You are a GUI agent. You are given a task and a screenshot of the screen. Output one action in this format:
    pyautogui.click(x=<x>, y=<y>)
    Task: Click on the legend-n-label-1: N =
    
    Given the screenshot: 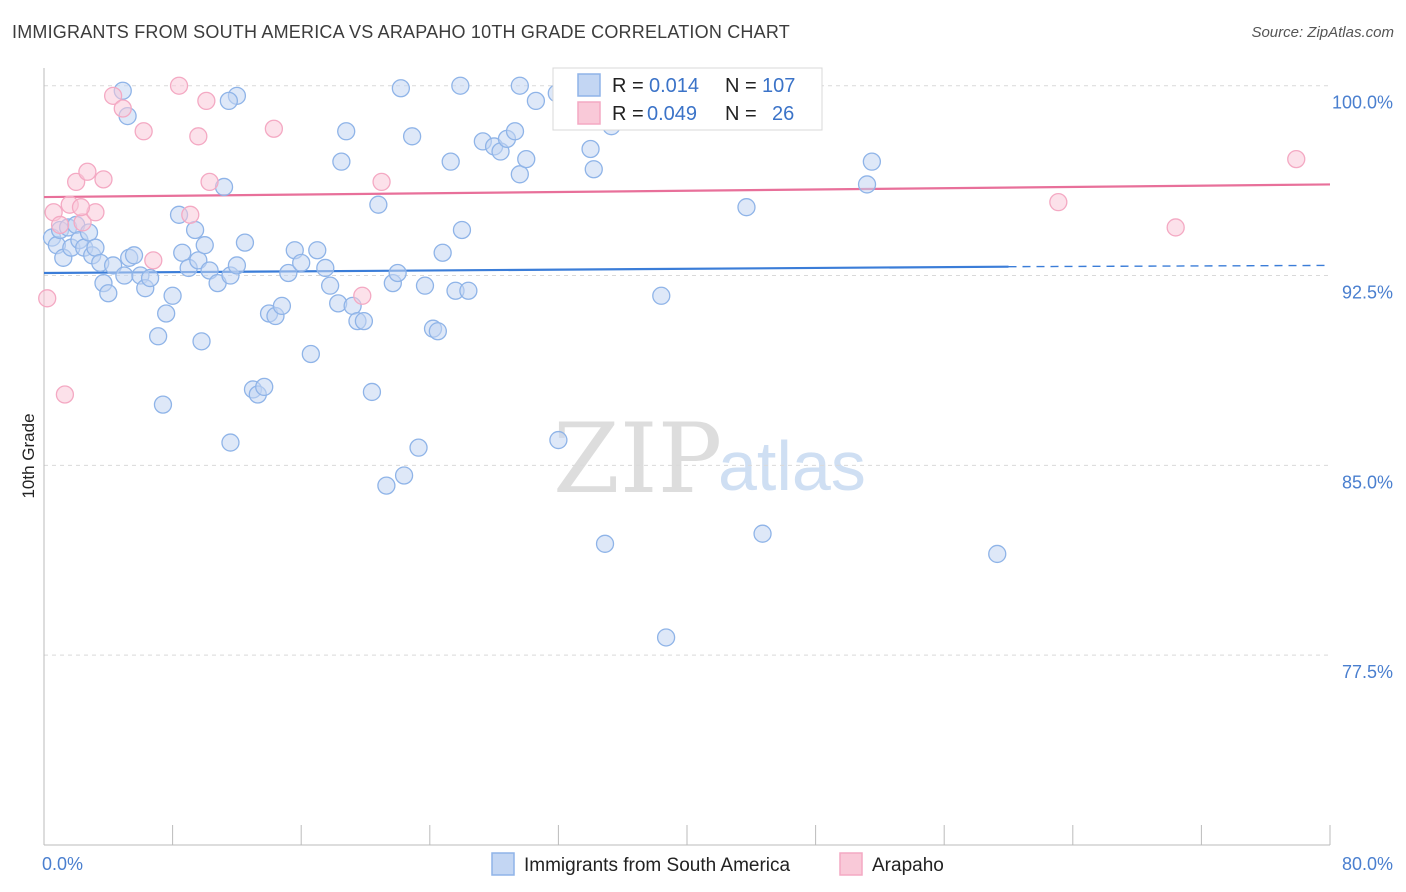 What is the action you would take?
    pyautogui.click(x=741, y=86)
    